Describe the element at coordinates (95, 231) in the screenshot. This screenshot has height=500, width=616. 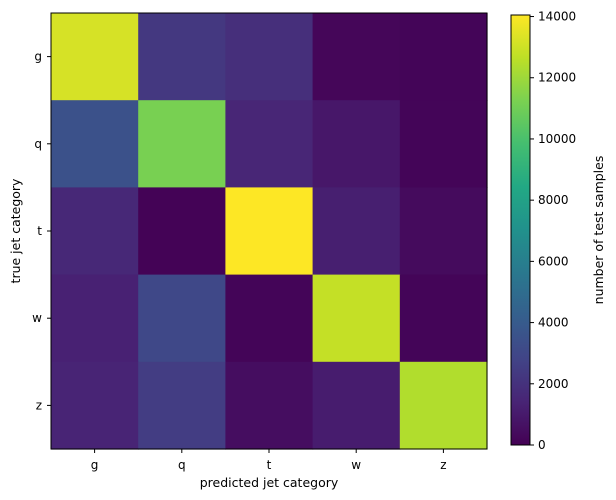
I see `heatmap-cell-t-g` at that location.